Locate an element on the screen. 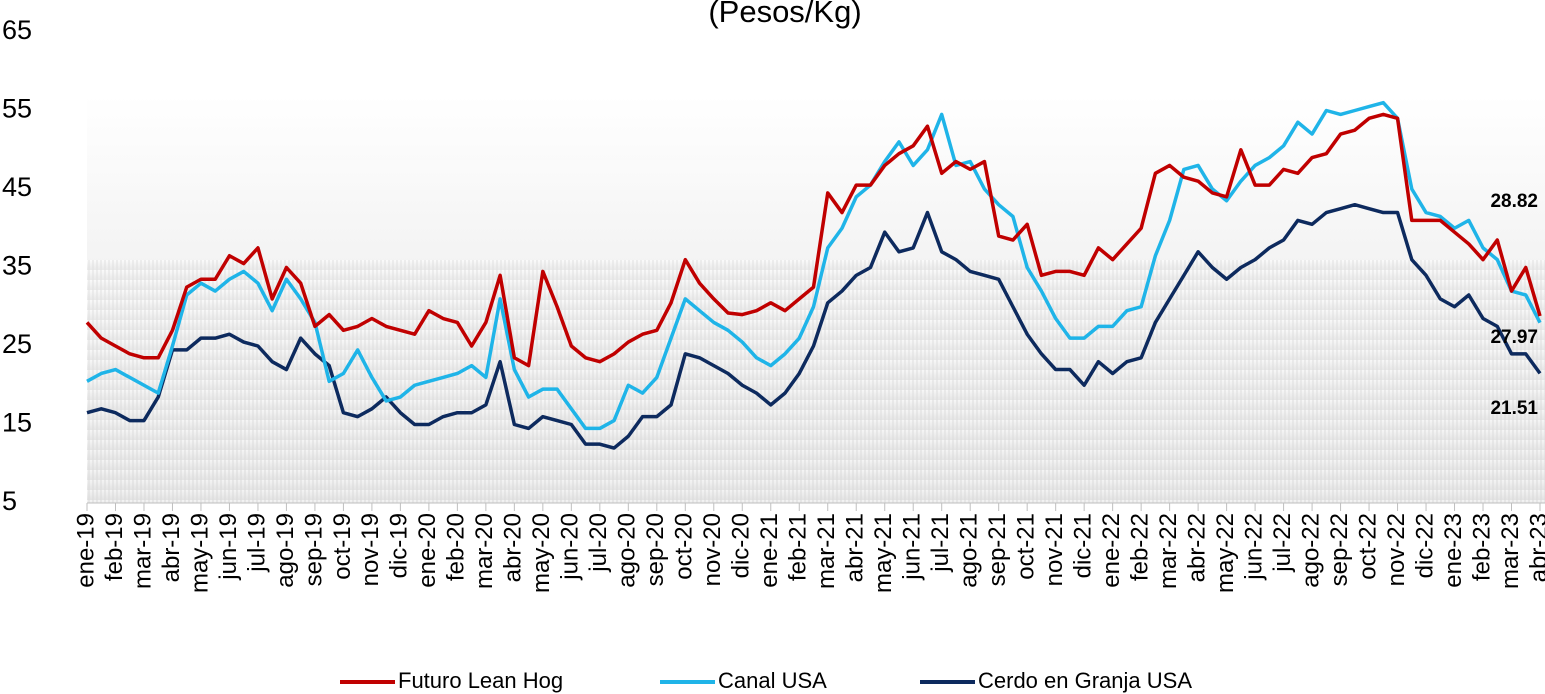 The width and height of the screenshot is (1545, 694). x-tick-label: jun-21 is located at coordinates (912, 547).